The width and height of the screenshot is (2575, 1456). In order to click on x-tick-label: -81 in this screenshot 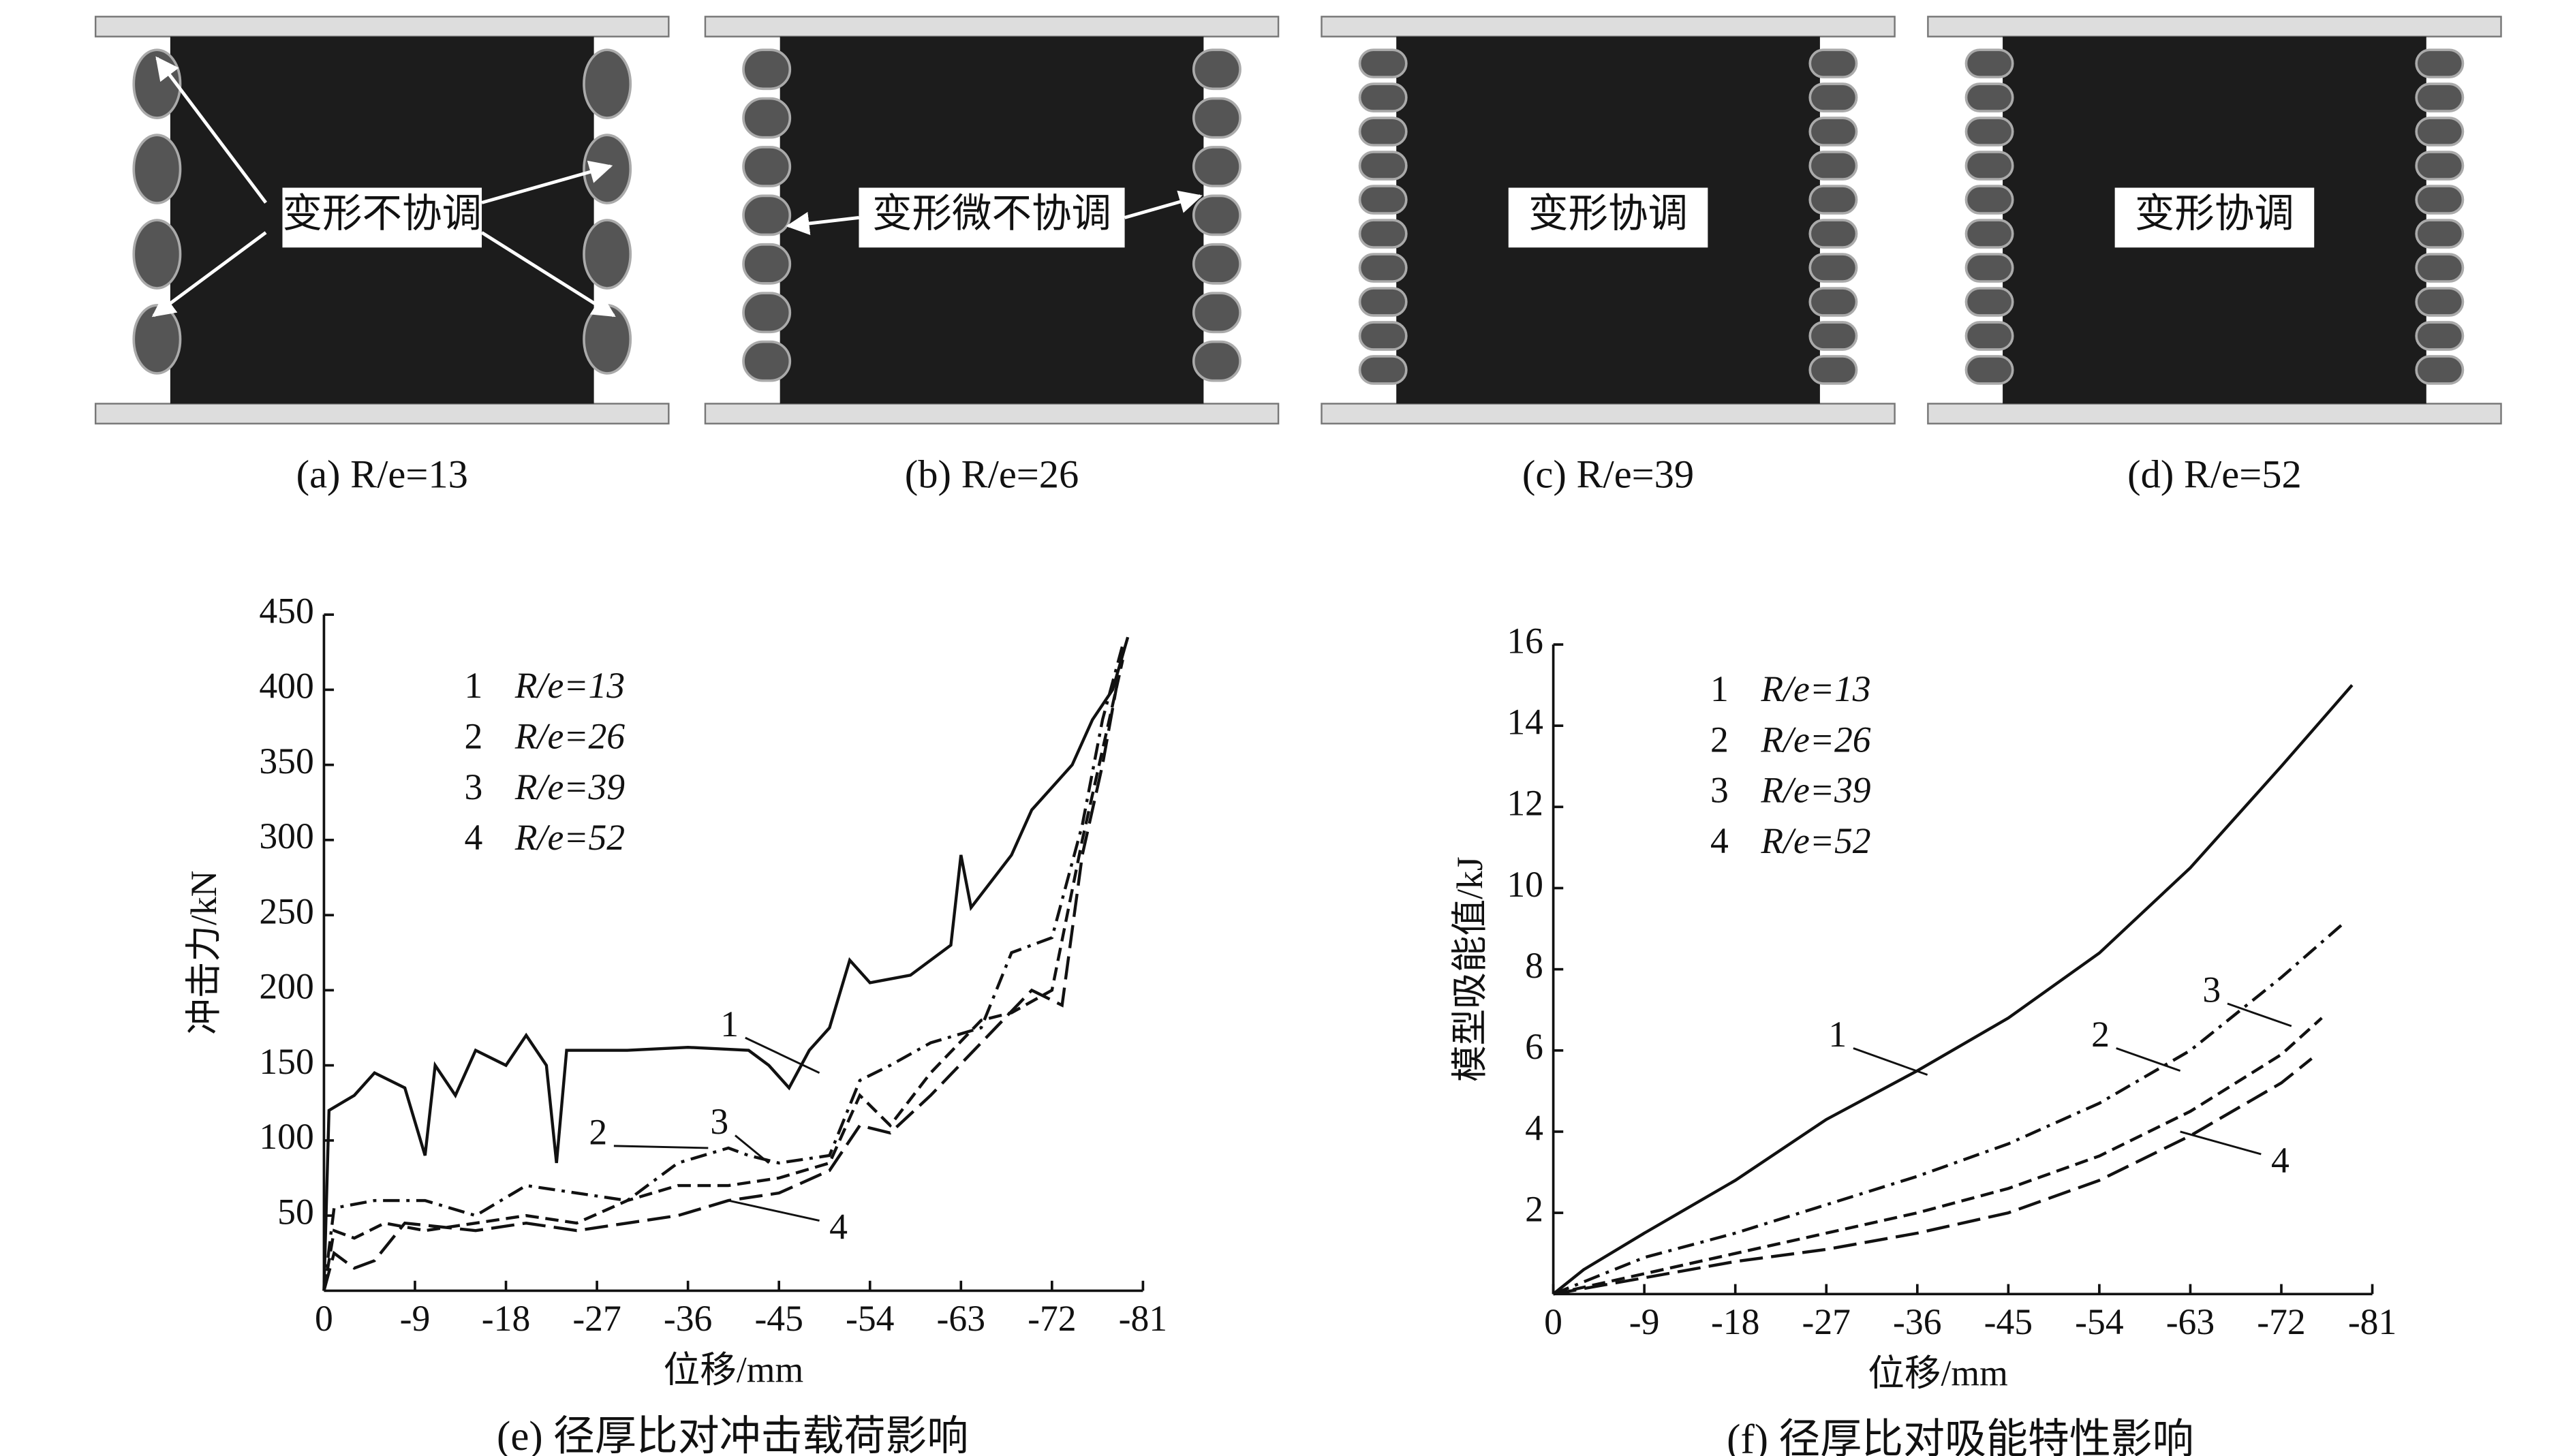, I will do `click(2372, 1321)`.